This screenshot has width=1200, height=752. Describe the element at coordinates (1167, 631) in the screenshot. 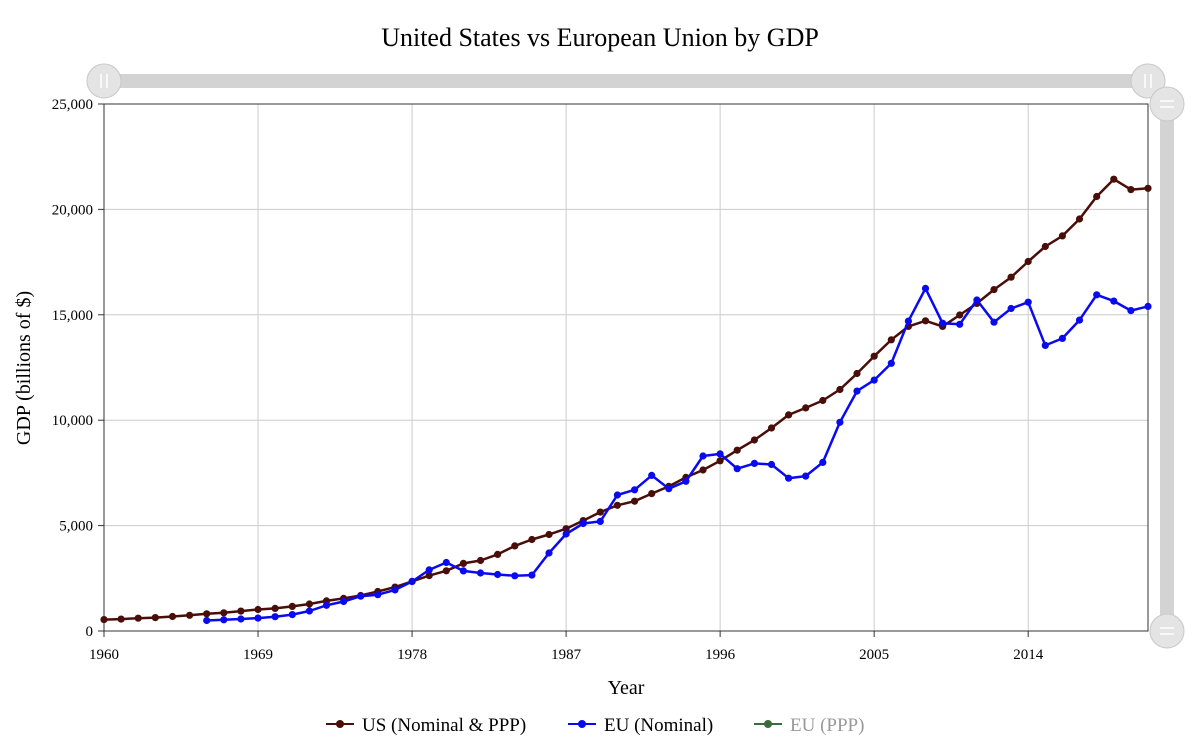

I see `y-range-bottom-handle` at that location.